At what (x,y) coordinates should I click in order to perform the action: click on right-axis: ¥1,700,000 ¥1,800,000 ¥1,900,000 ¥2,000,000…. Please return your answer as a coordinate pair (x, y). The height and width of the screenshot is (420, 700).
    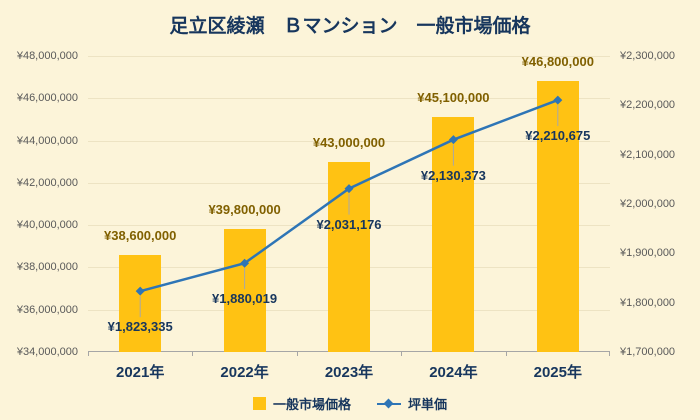
    Looking at the image, I should click on (657, 204).